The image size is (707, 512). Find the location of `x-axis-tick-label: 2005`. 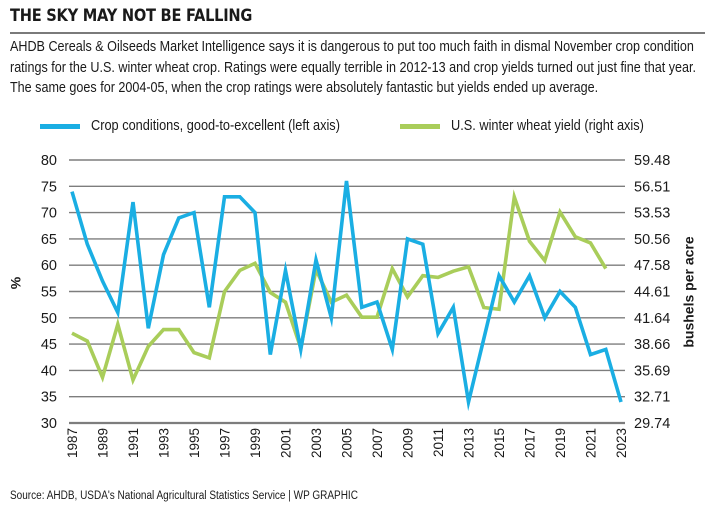

x-axis-tick-label: 2005 is located at coordinates (347, 443).